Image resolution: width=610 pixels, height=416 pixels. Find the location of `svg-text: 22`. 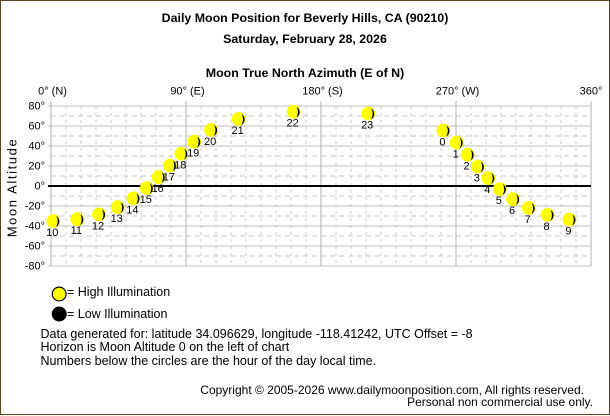

svg-text: 22 is located at coordinates (292, 124).